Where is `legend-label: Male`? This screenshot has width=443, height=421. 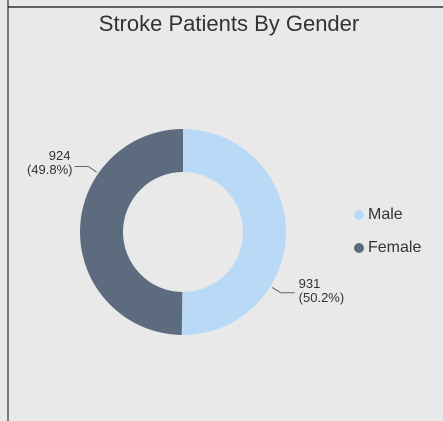
legend-label: Male is located at coordinates (385, 214).